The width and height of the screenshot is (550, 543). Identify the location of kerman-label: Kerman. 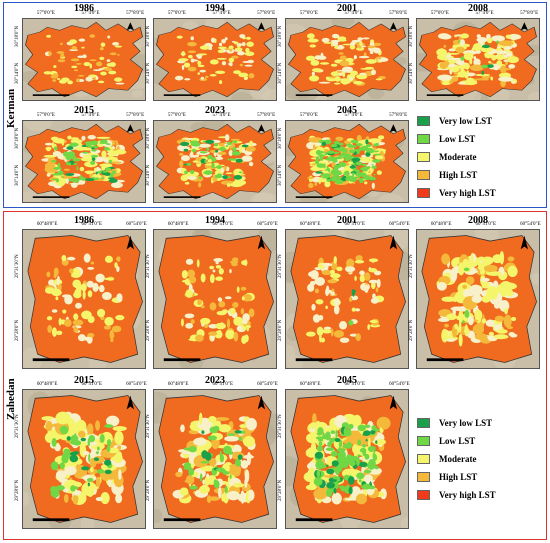
(11, 108).